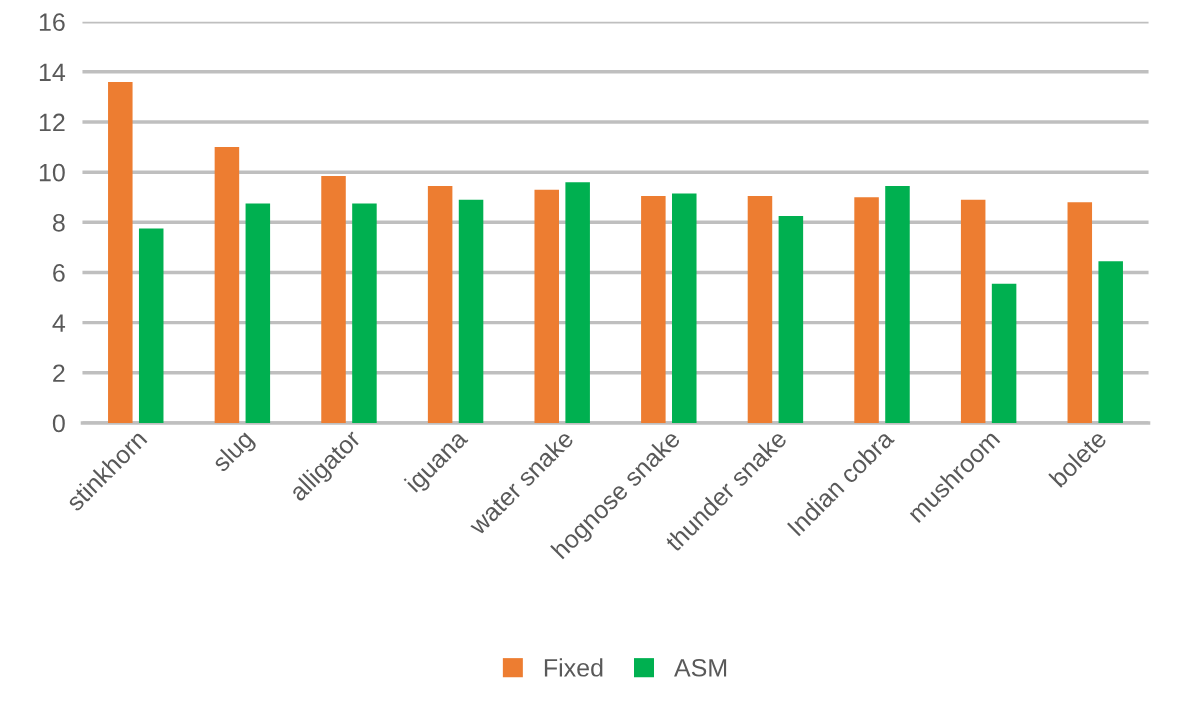 This screenshot has height=723, width=1178. I want to click on y-tick-label: 10, so click(52, 172).